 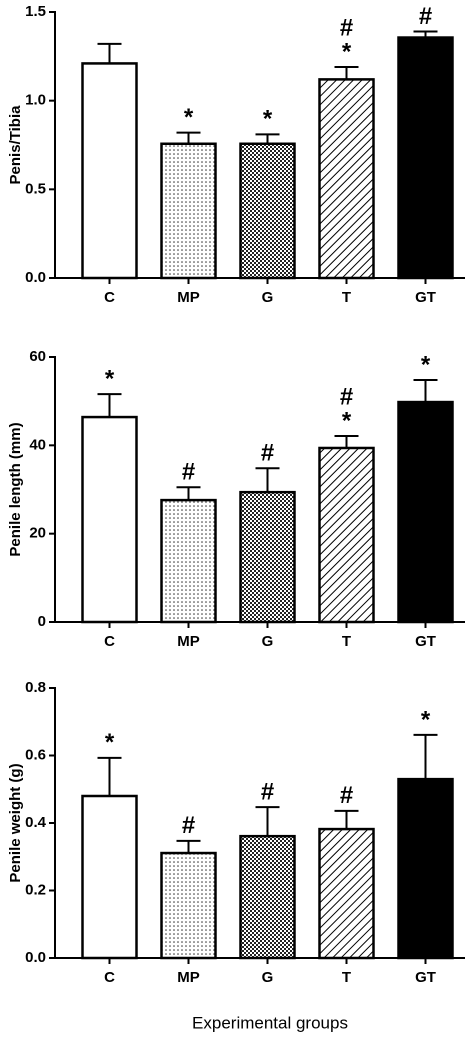 I want to click on y-tick-label: 0.4, so click(x=36, y=822).